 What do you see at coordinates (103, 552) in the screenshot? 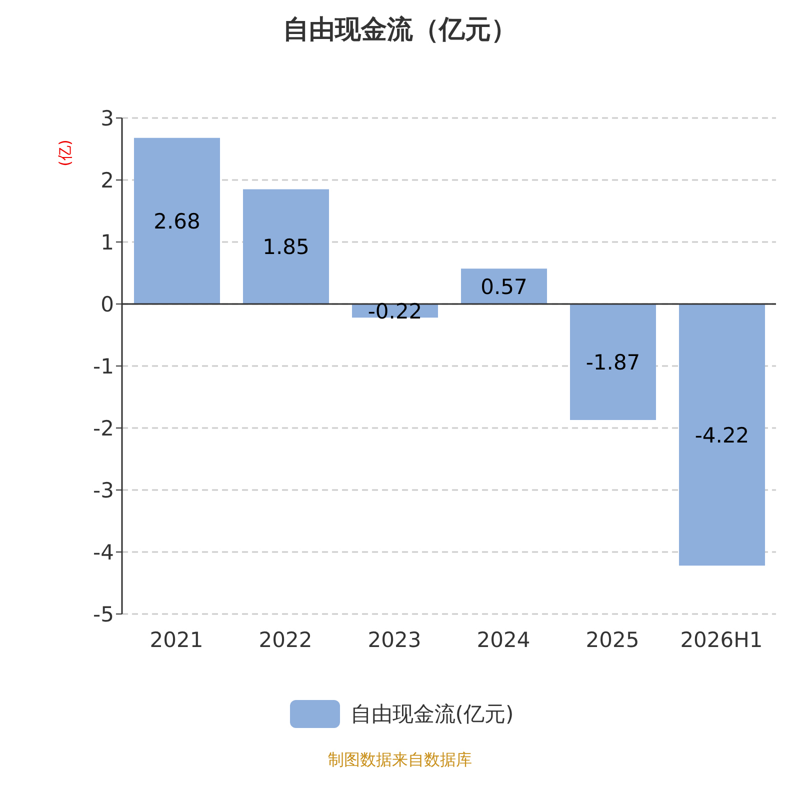
I see `y-tick-label: -4` at bounding box center [103, 552].